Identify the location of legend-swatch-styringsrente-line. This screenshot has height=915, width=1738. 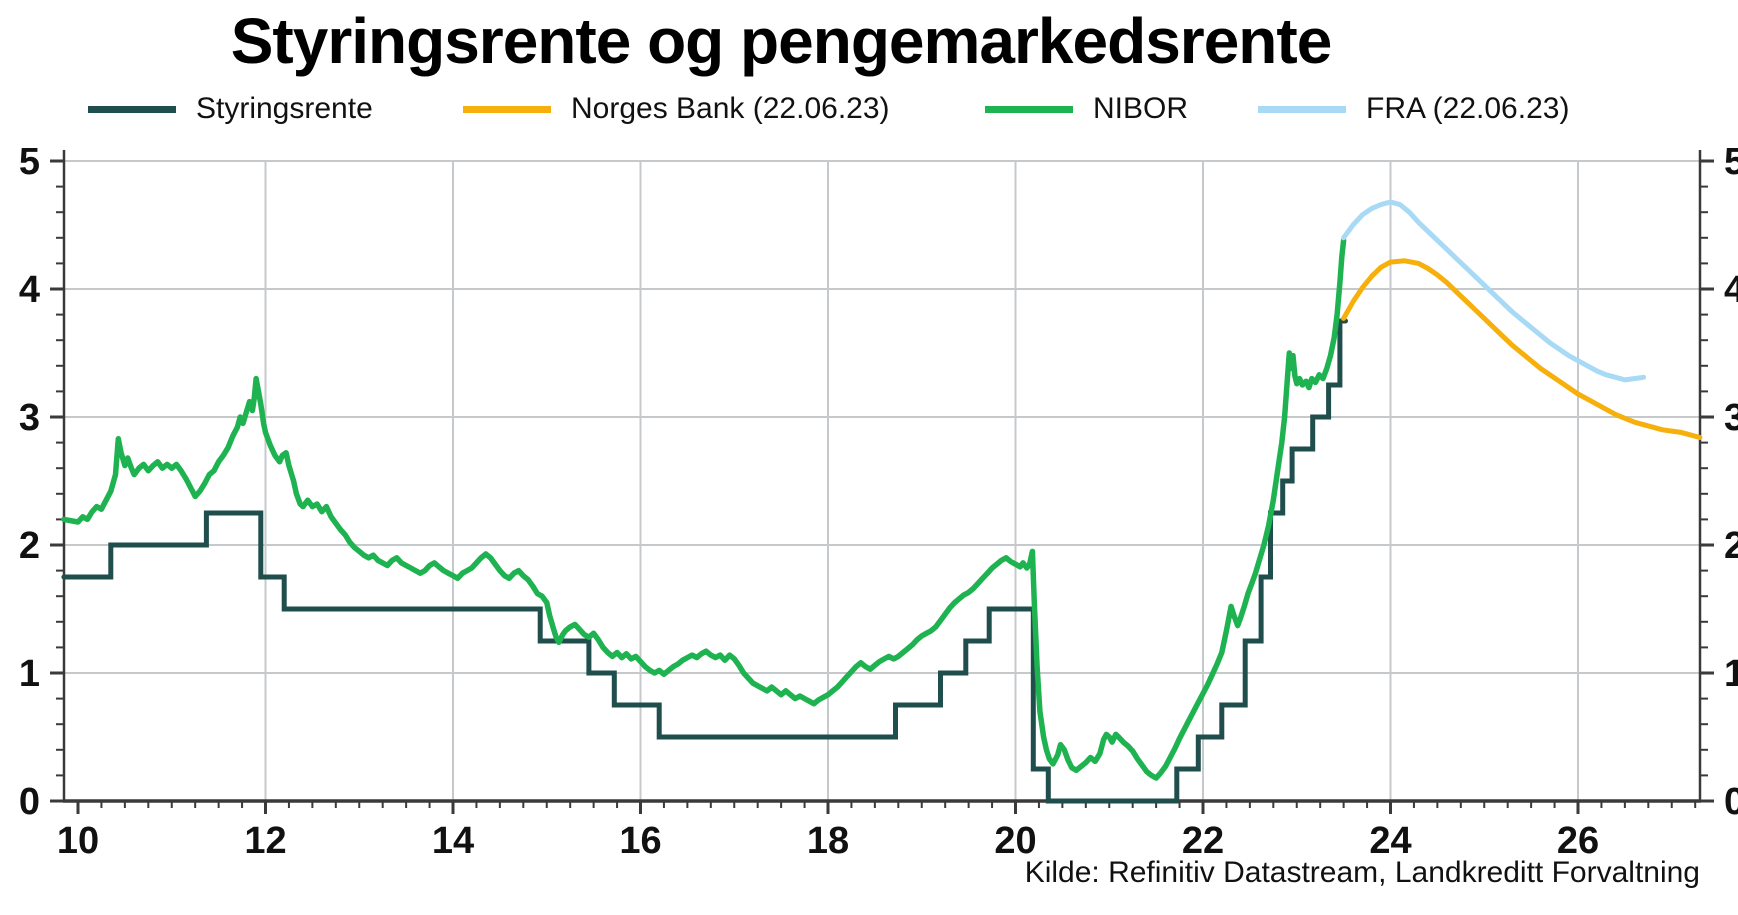
(132, 109).